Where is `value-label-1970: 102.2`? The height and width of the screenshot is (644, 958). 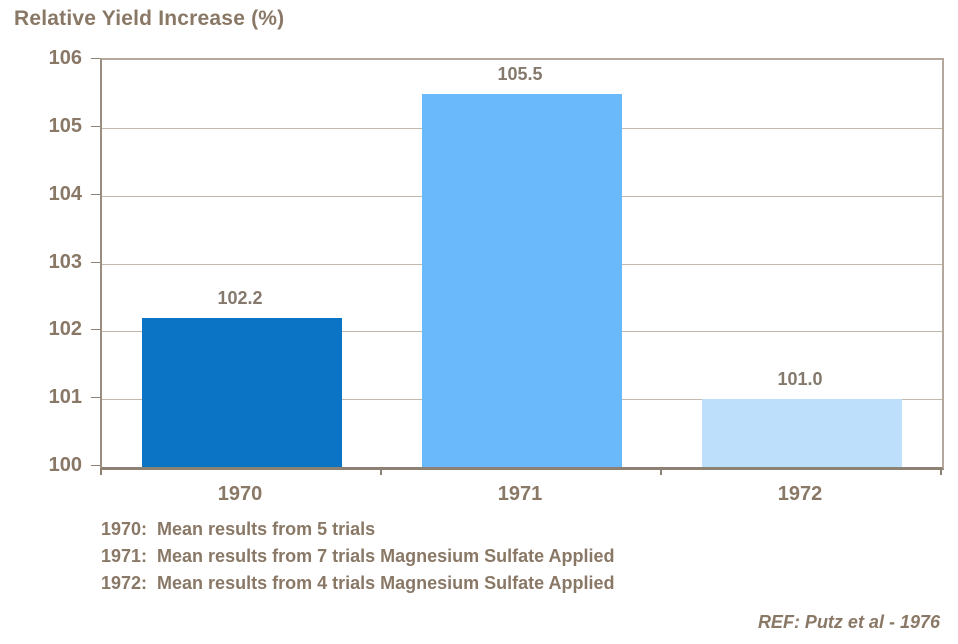 value-label-1970: 102.2 is located at coordinates (240, 297).